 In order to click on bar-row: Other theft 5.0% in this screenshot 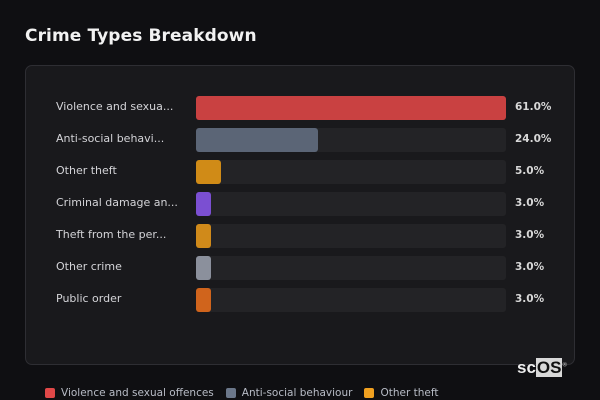, I will do `click(300, 172)`.